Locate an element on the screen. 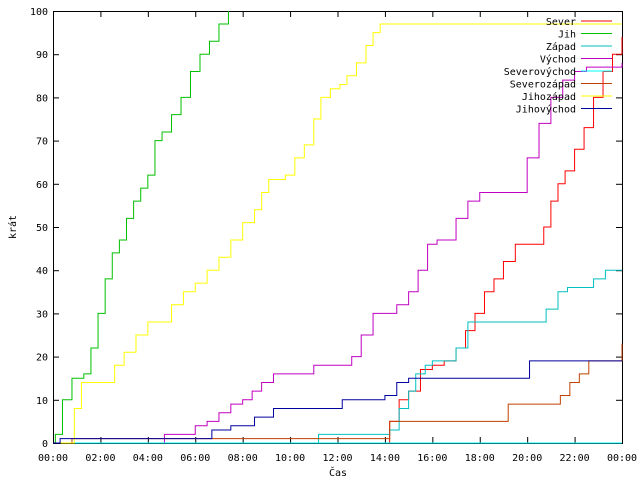 The image size is (640, 480). legend-label: Severozápad is located at coordinates (543, 85).